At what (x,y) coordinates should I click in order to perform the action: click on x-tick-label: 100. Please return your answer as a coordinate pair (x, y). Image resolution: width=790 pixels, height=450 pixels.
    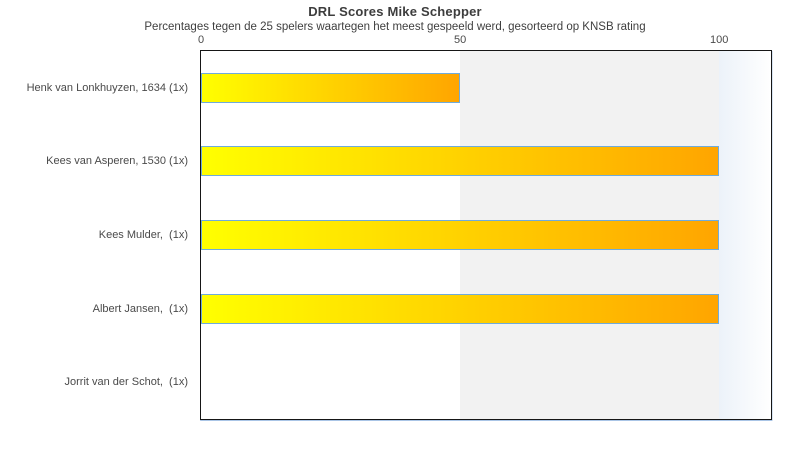
    Looking at the image, I should click on (719, 40).